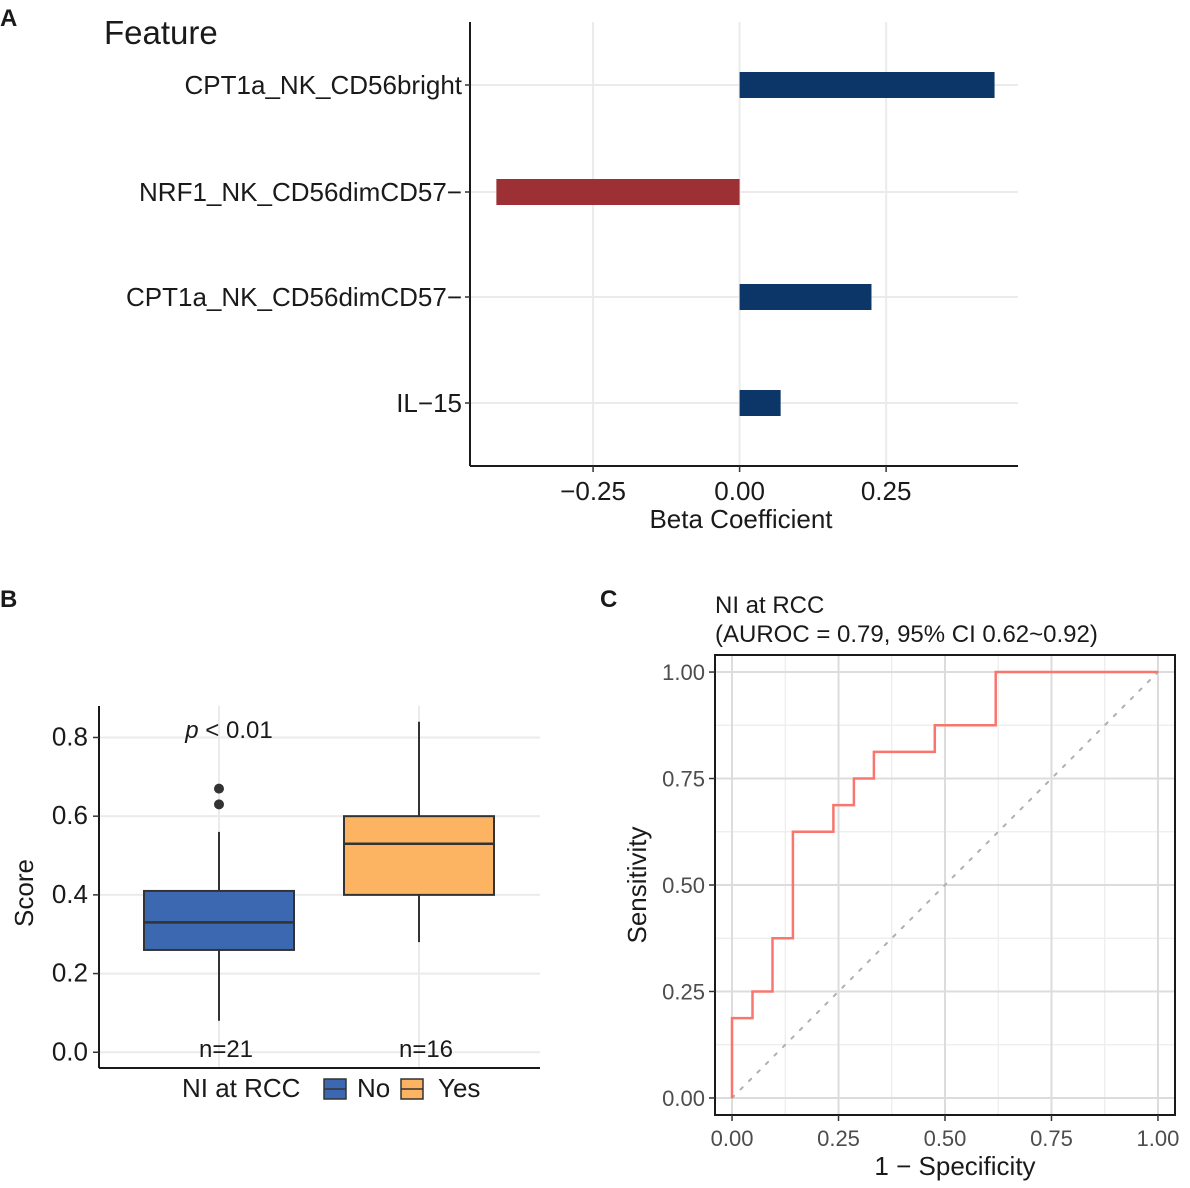 This screenshot has width=1190, height=1188. Describe the element at coordinates (637, 884) in the screenshot. I see `sensitivity-axis-title: Sensitivity` at that location.